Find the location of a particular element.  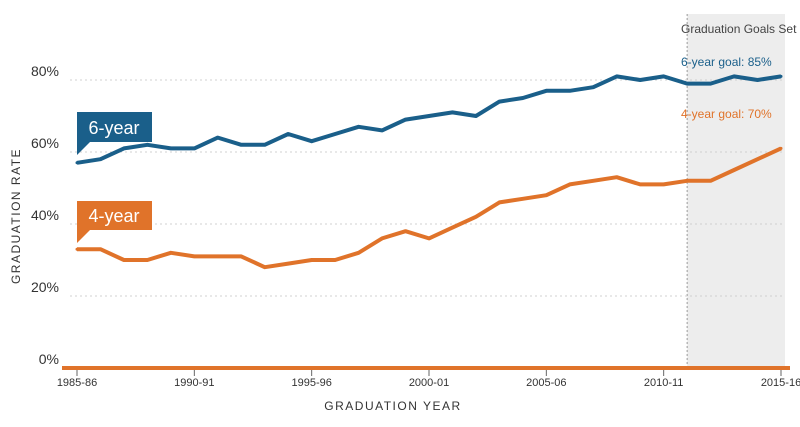

x-tick-label: 1990-91 is located at coordinates (194, 383).